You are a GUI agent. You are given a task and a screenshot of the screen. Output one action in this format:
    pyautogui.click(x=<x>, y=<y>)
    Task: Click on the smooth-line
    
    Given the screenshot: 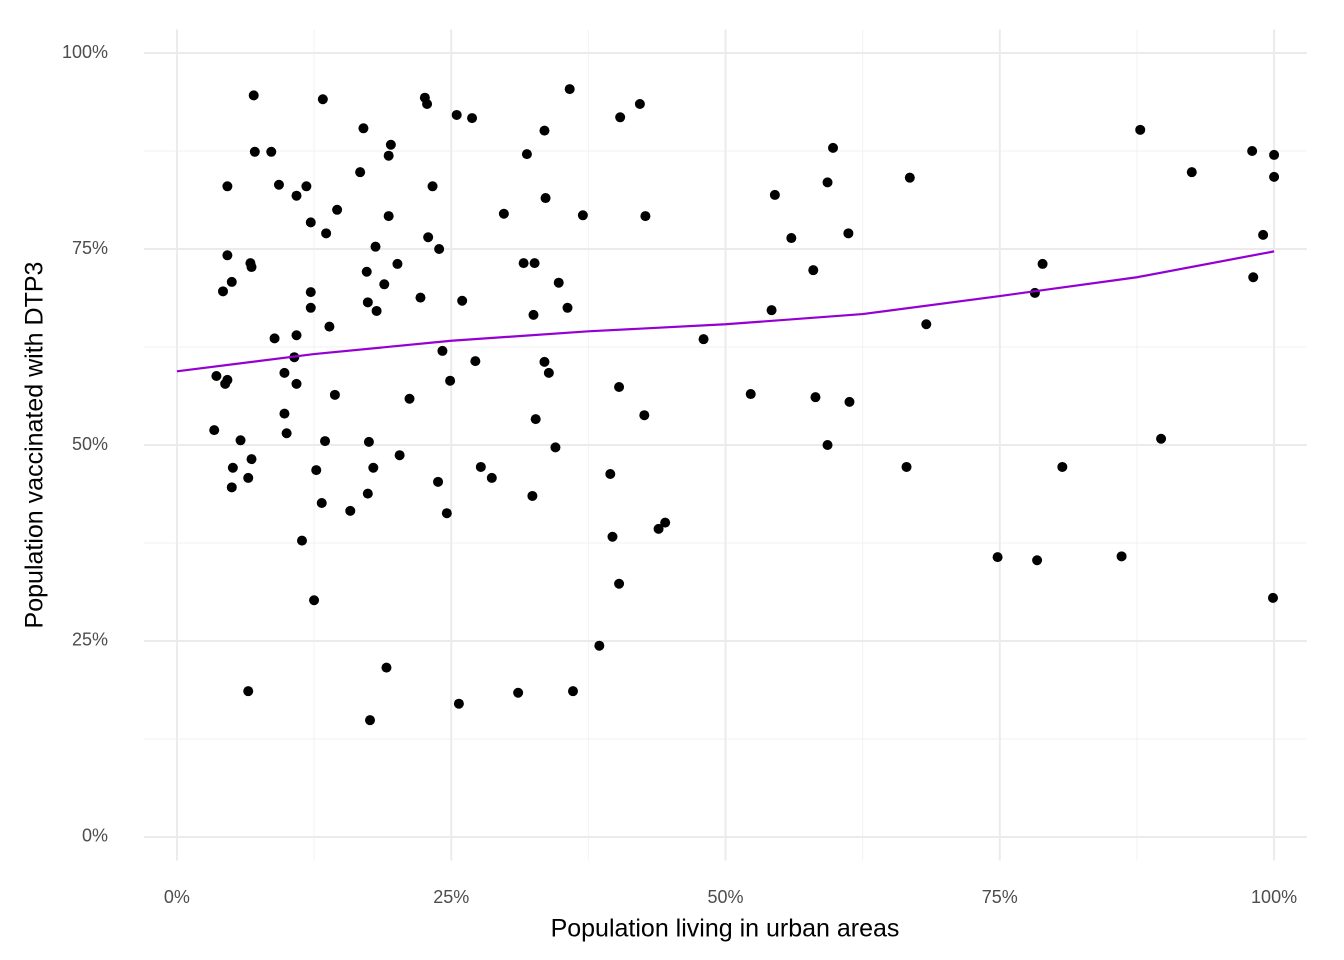 What is the action you would take?
    pyautogui.click(x=725, y=311)
    